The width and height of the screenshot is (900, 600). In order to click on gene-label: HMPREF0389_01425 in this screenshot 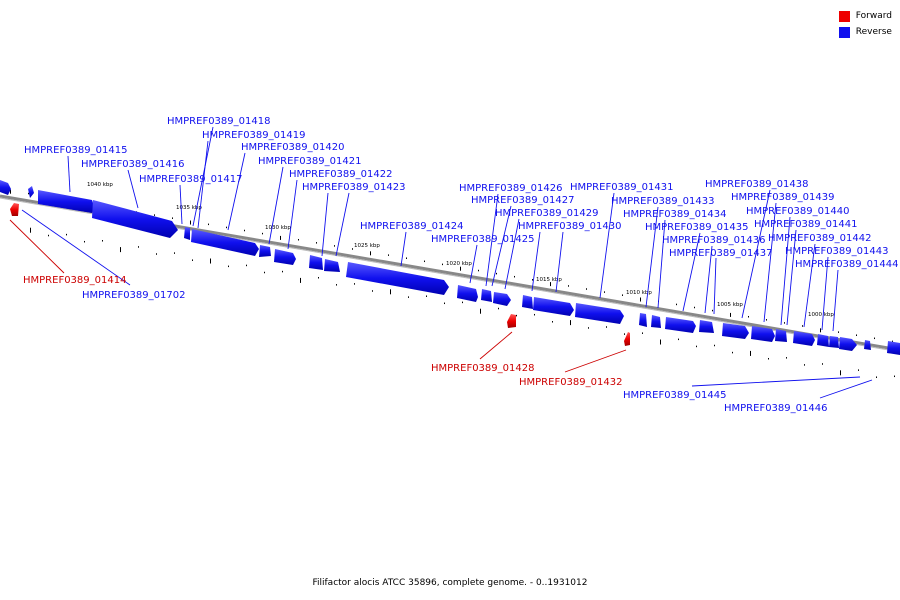, I will do `click(482, 239)`.